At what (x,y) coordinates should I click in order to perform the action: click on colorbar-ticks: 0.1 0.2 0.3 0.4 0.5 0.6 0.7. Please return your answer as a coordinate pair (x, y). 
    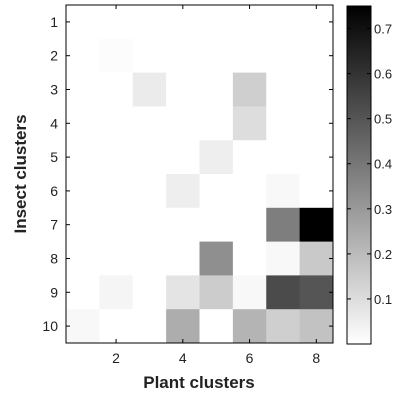
    Looking at the image, I should click on (369, 164).